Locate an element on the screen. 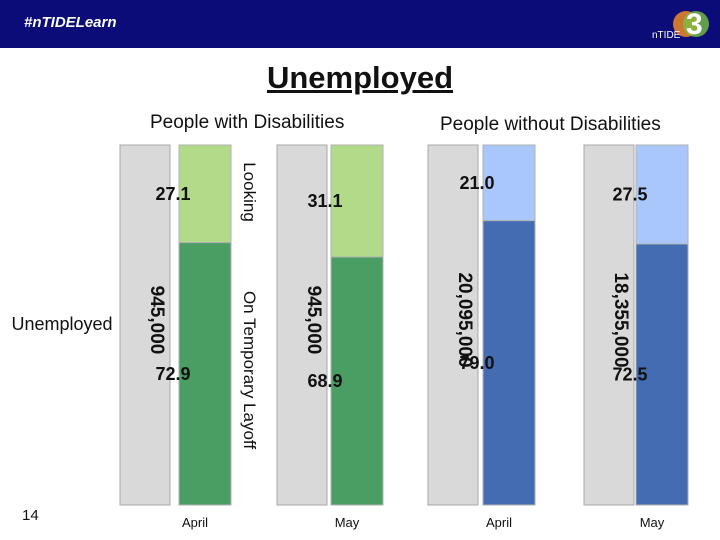 This screenshot has width=720, height=540. logo-text: nTIDE is located at coordinates (666, 35).